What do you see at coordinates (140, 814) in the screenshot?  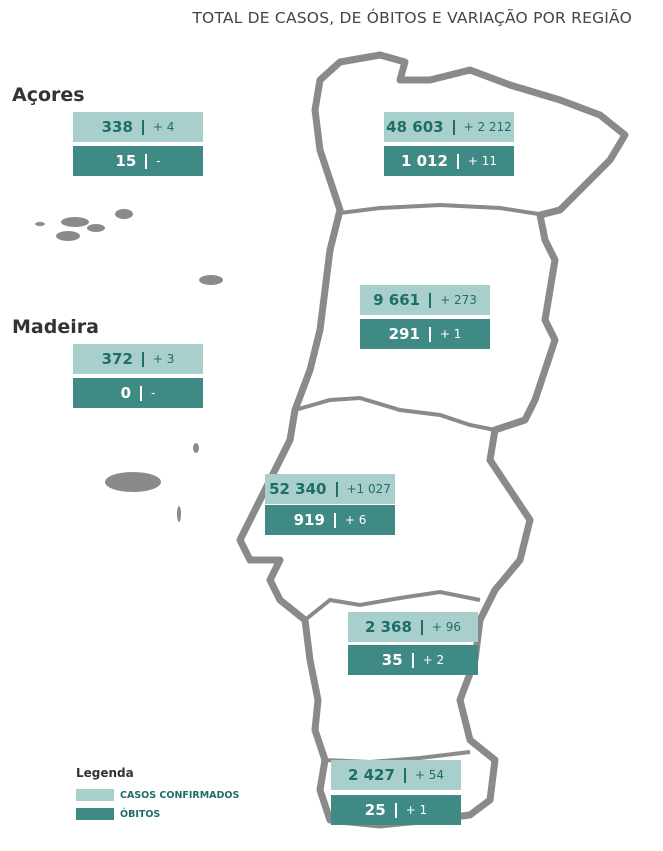 I see `legend-label: ÓBITOS` at bounding box center [140, 814].